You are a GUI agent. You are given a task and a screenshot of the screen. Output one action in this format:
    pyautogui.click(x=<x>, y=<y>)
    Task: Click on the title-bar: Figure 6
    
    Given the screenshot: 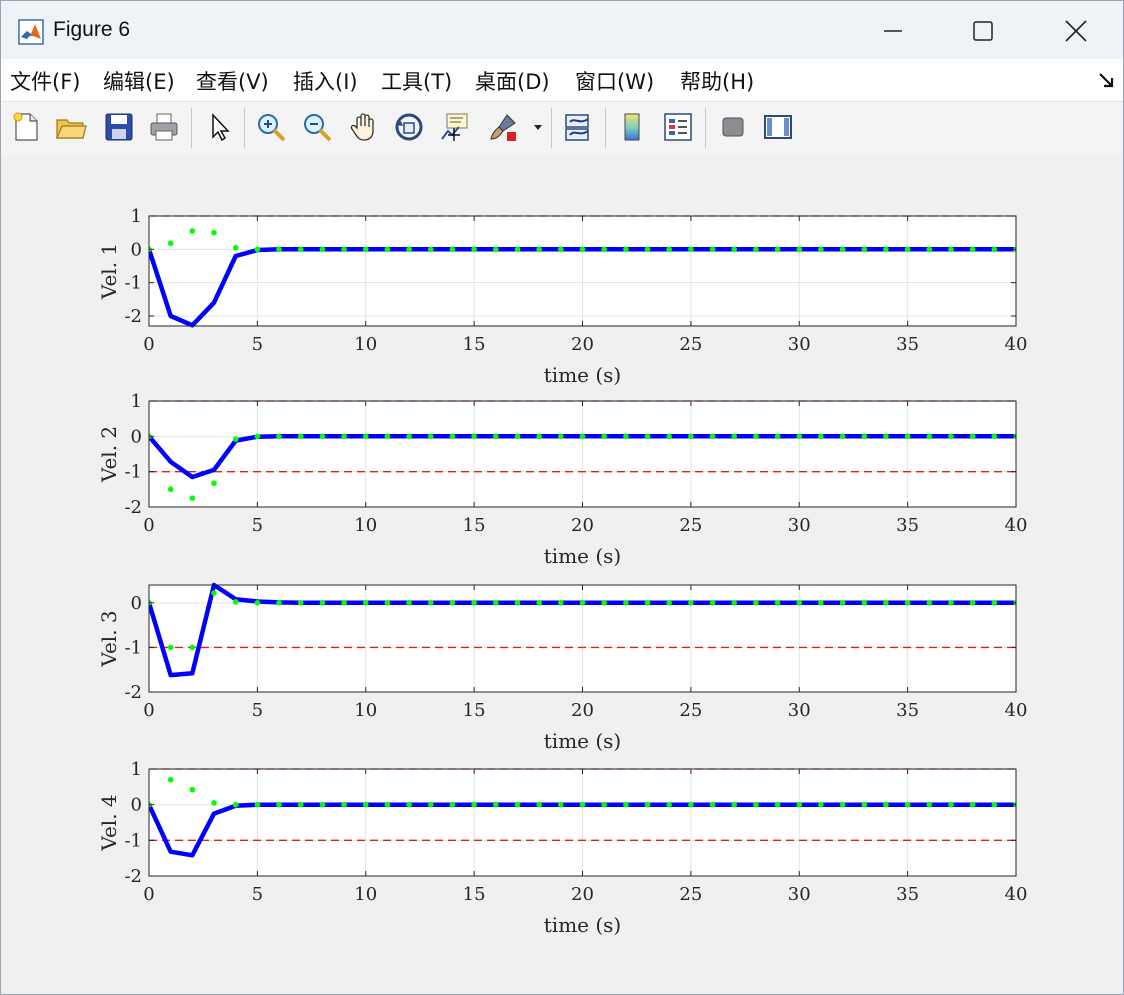 What is the action you would take?
    pyautogui.click(x=562, y=30)
    